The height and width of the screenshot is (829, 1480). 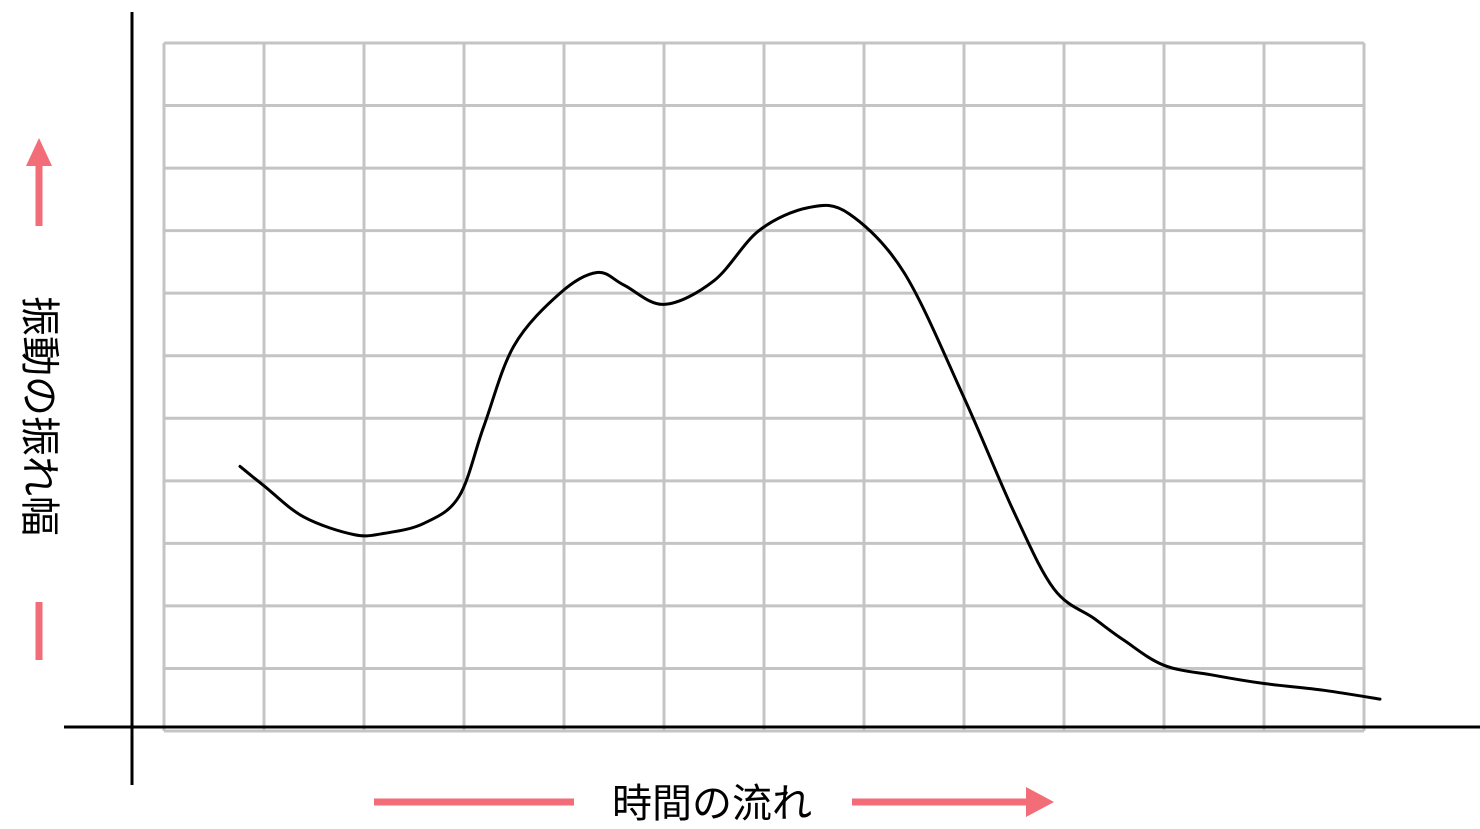 What do you see at coordinates (1040, 802) in the screenshot?
I see `x-arrow-head` at bounding box center [1040, 802].